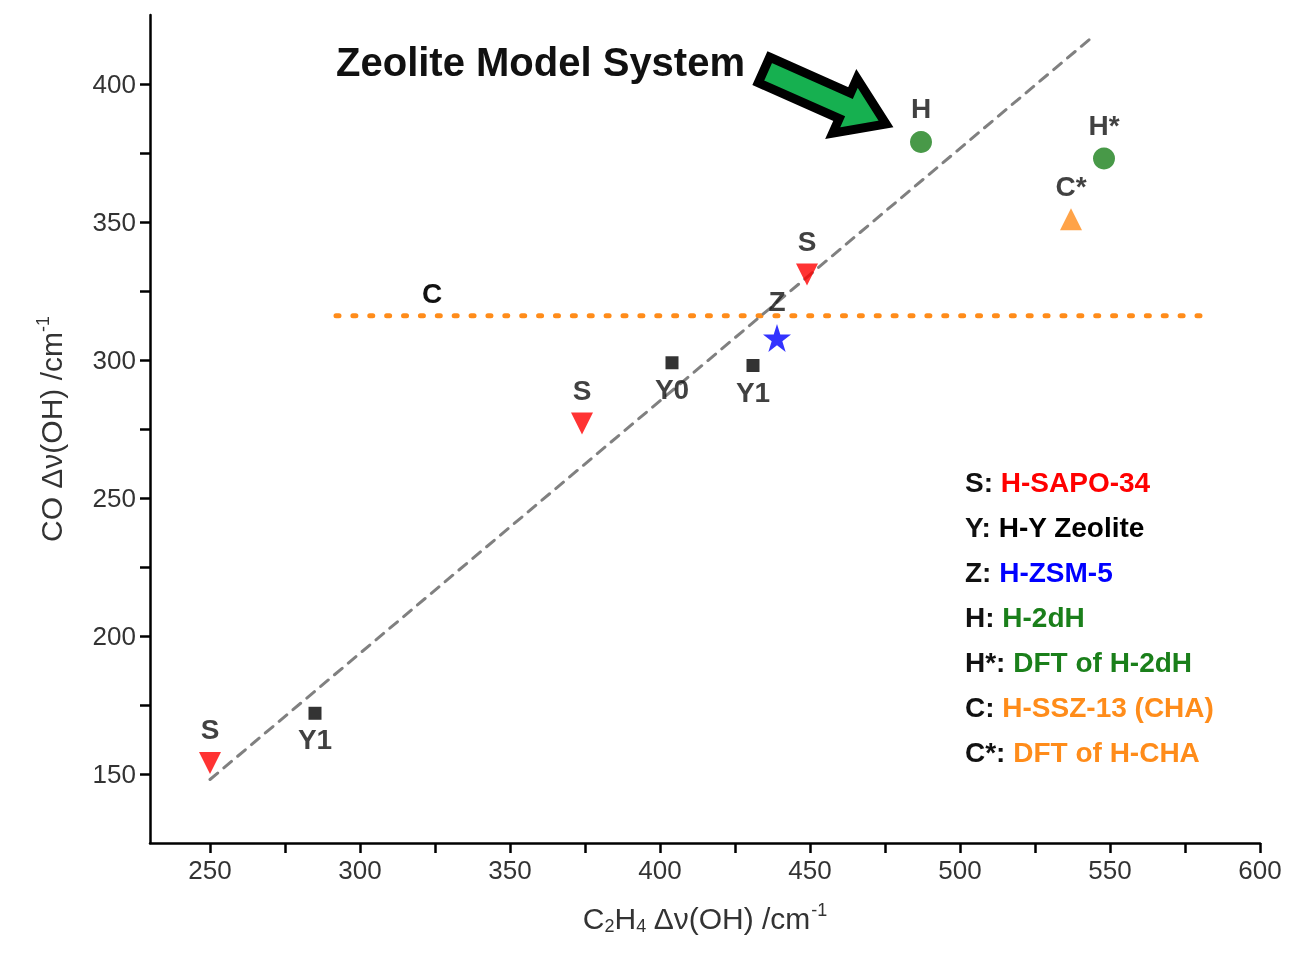 This screenshot has width=1291, height=958. I want to click on x-tick-label: 400, so click(660, 870).